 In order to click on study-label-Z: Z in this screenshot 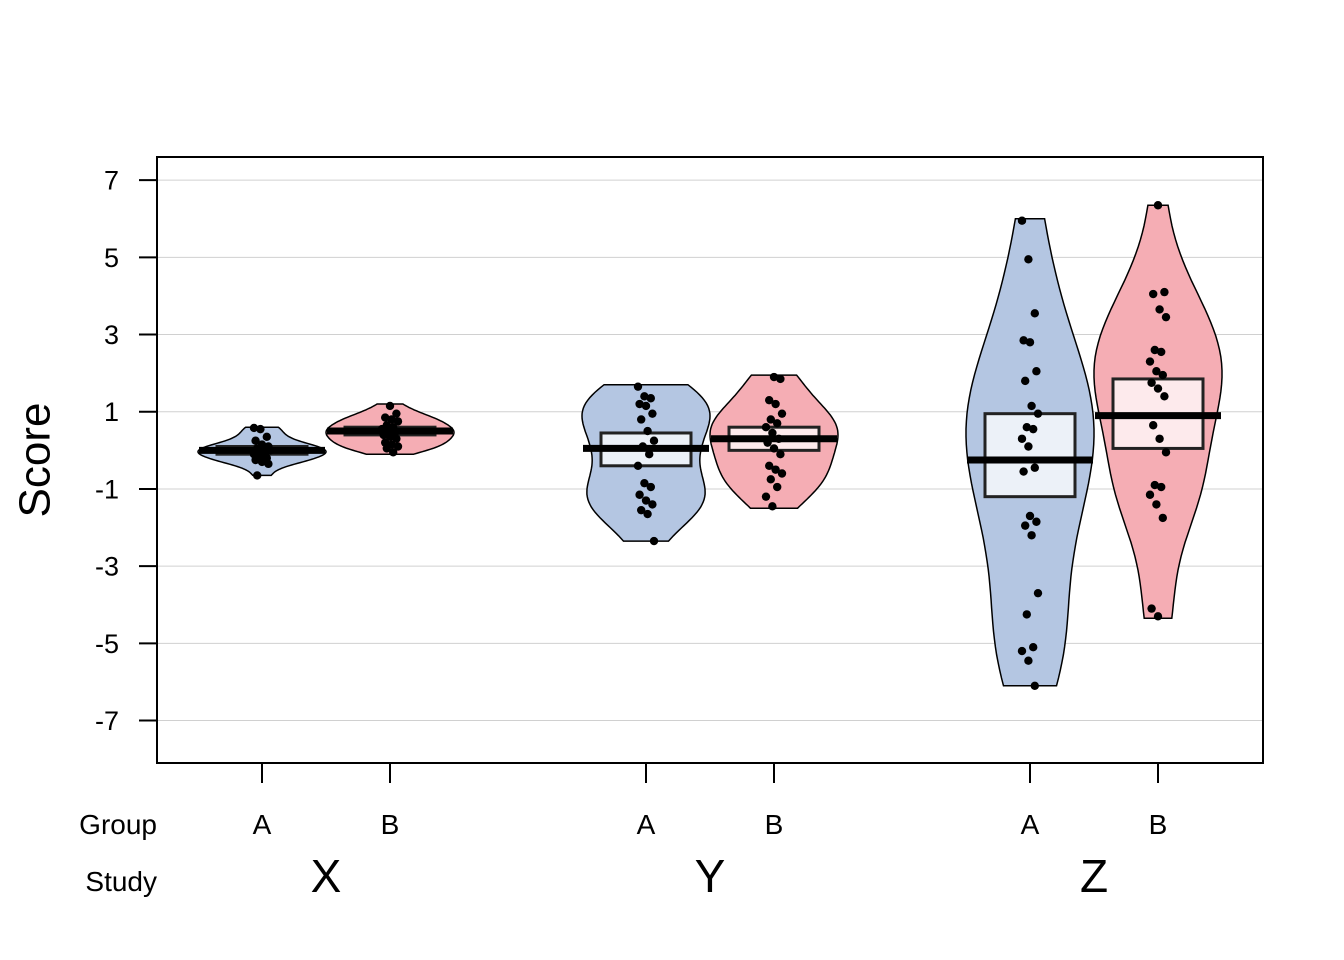, I will do `click(1094, 876)`.